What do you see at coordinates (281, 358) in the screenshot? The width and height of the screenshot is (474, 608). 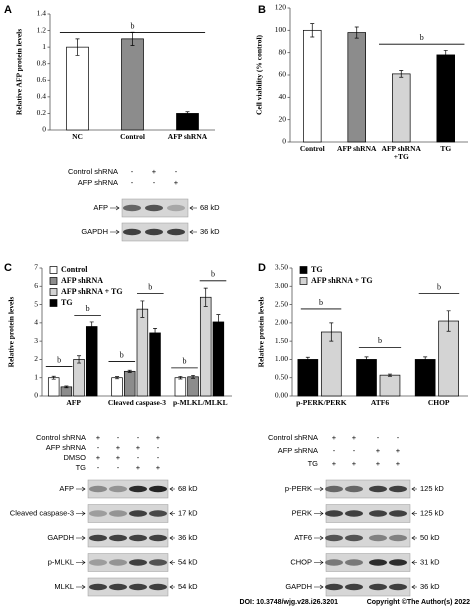 I see `y-tick-label: 1.00` at bounding box center [281, 358].